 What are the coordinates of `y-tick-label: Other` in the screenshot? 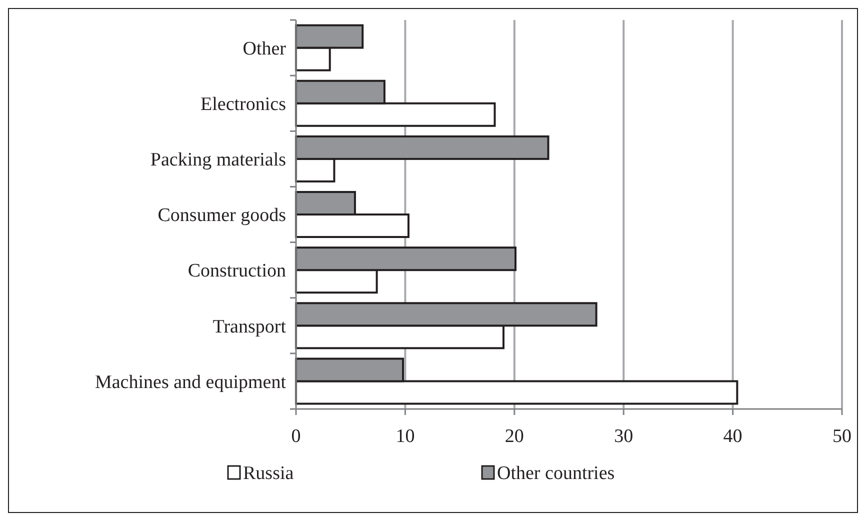 It's located at (264, 49).